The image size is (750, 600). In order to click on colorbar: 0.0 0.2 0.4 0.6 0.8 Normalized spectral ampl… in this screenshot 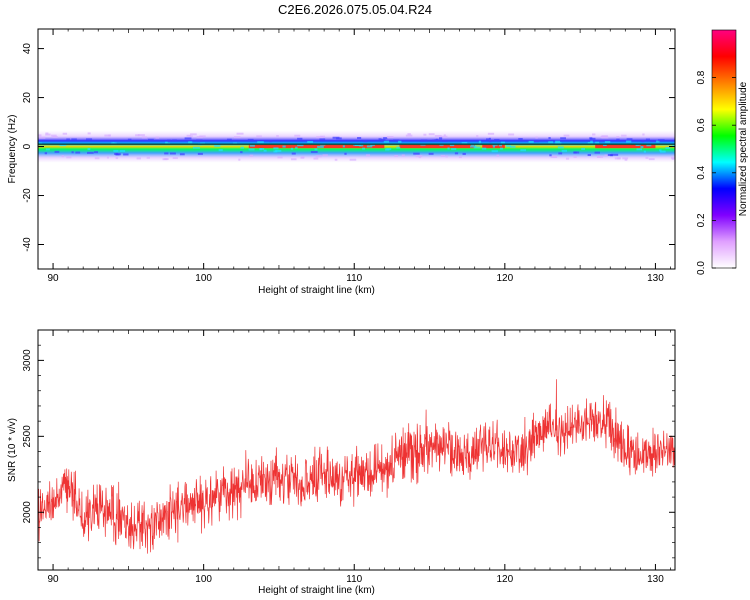, I will do `click(722, 152)`.